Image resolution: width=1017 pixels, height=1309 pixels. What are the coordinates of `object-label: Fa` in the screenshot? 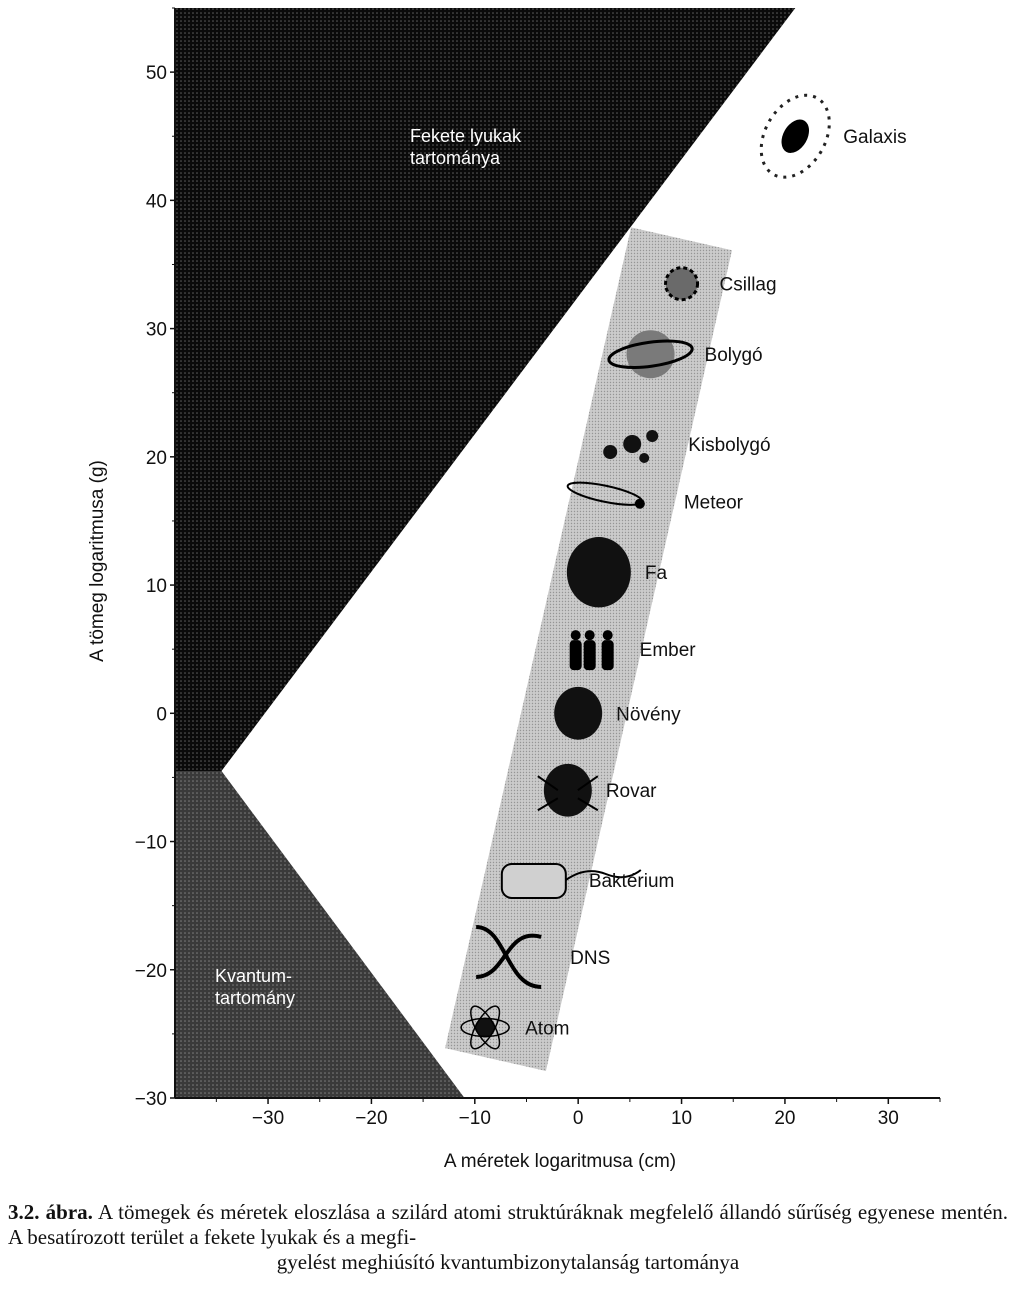 It's located at (656, 573).